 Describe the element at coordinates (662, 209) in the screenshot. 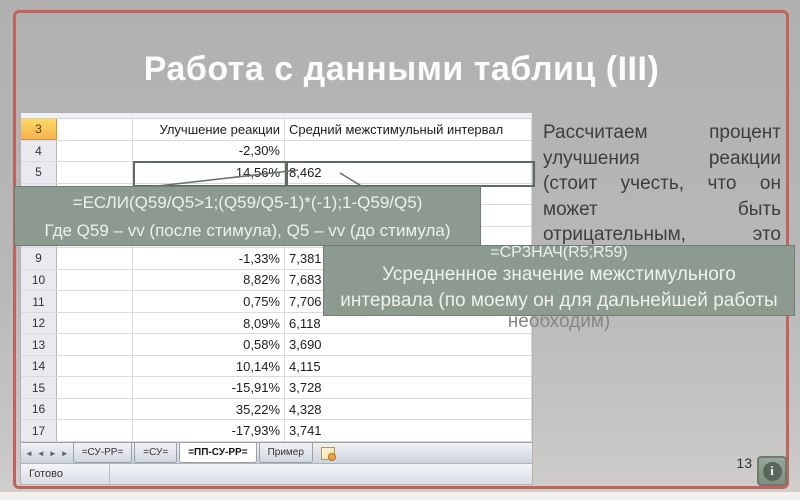

I see `body-text-line: может быть` at that location.